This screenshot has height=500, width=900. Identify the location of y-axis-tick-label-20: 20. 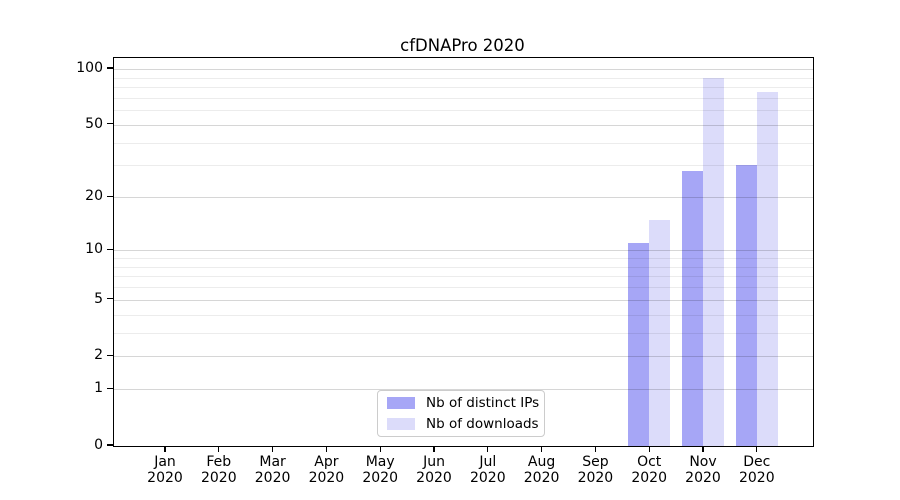
(94, 196).